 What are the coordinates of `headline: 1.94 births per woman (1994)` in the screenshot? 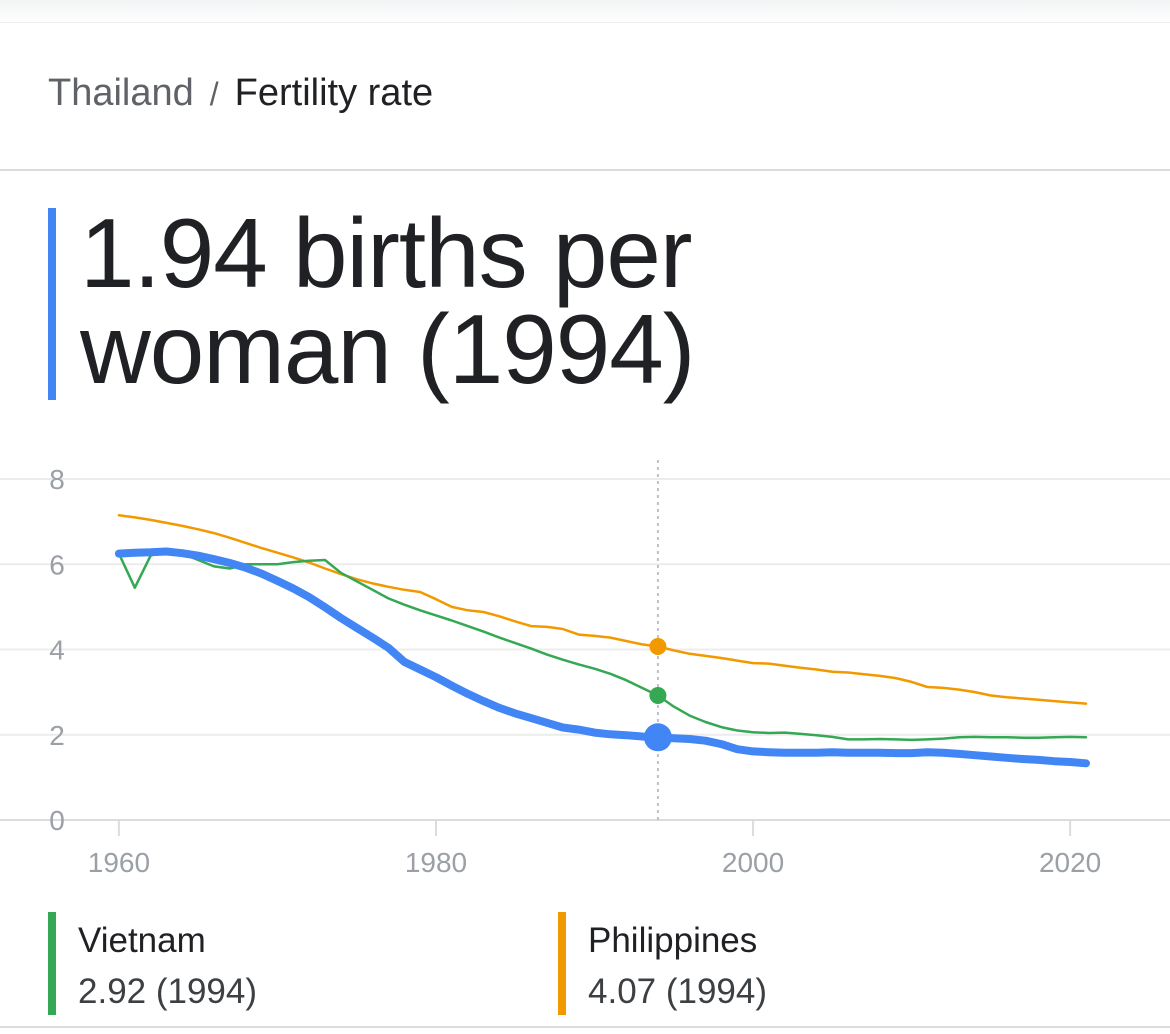 It's located at (387, 301).